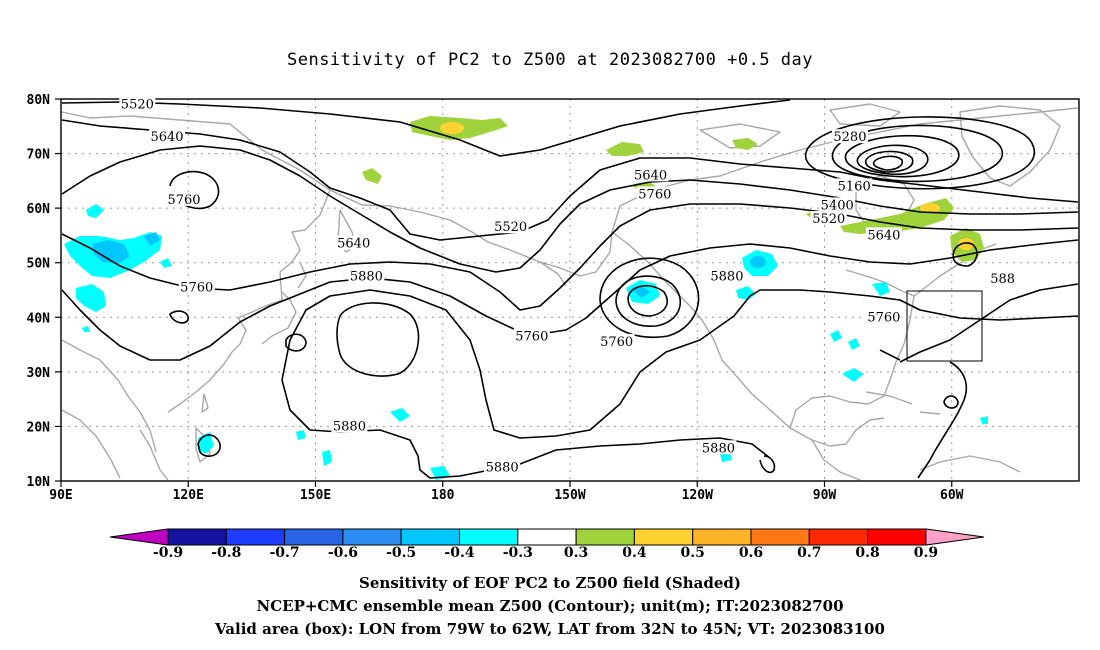  Describe the element at coordinates (39, 209) in the screenshot. I see `lat-tick-label: 60N` at that location.